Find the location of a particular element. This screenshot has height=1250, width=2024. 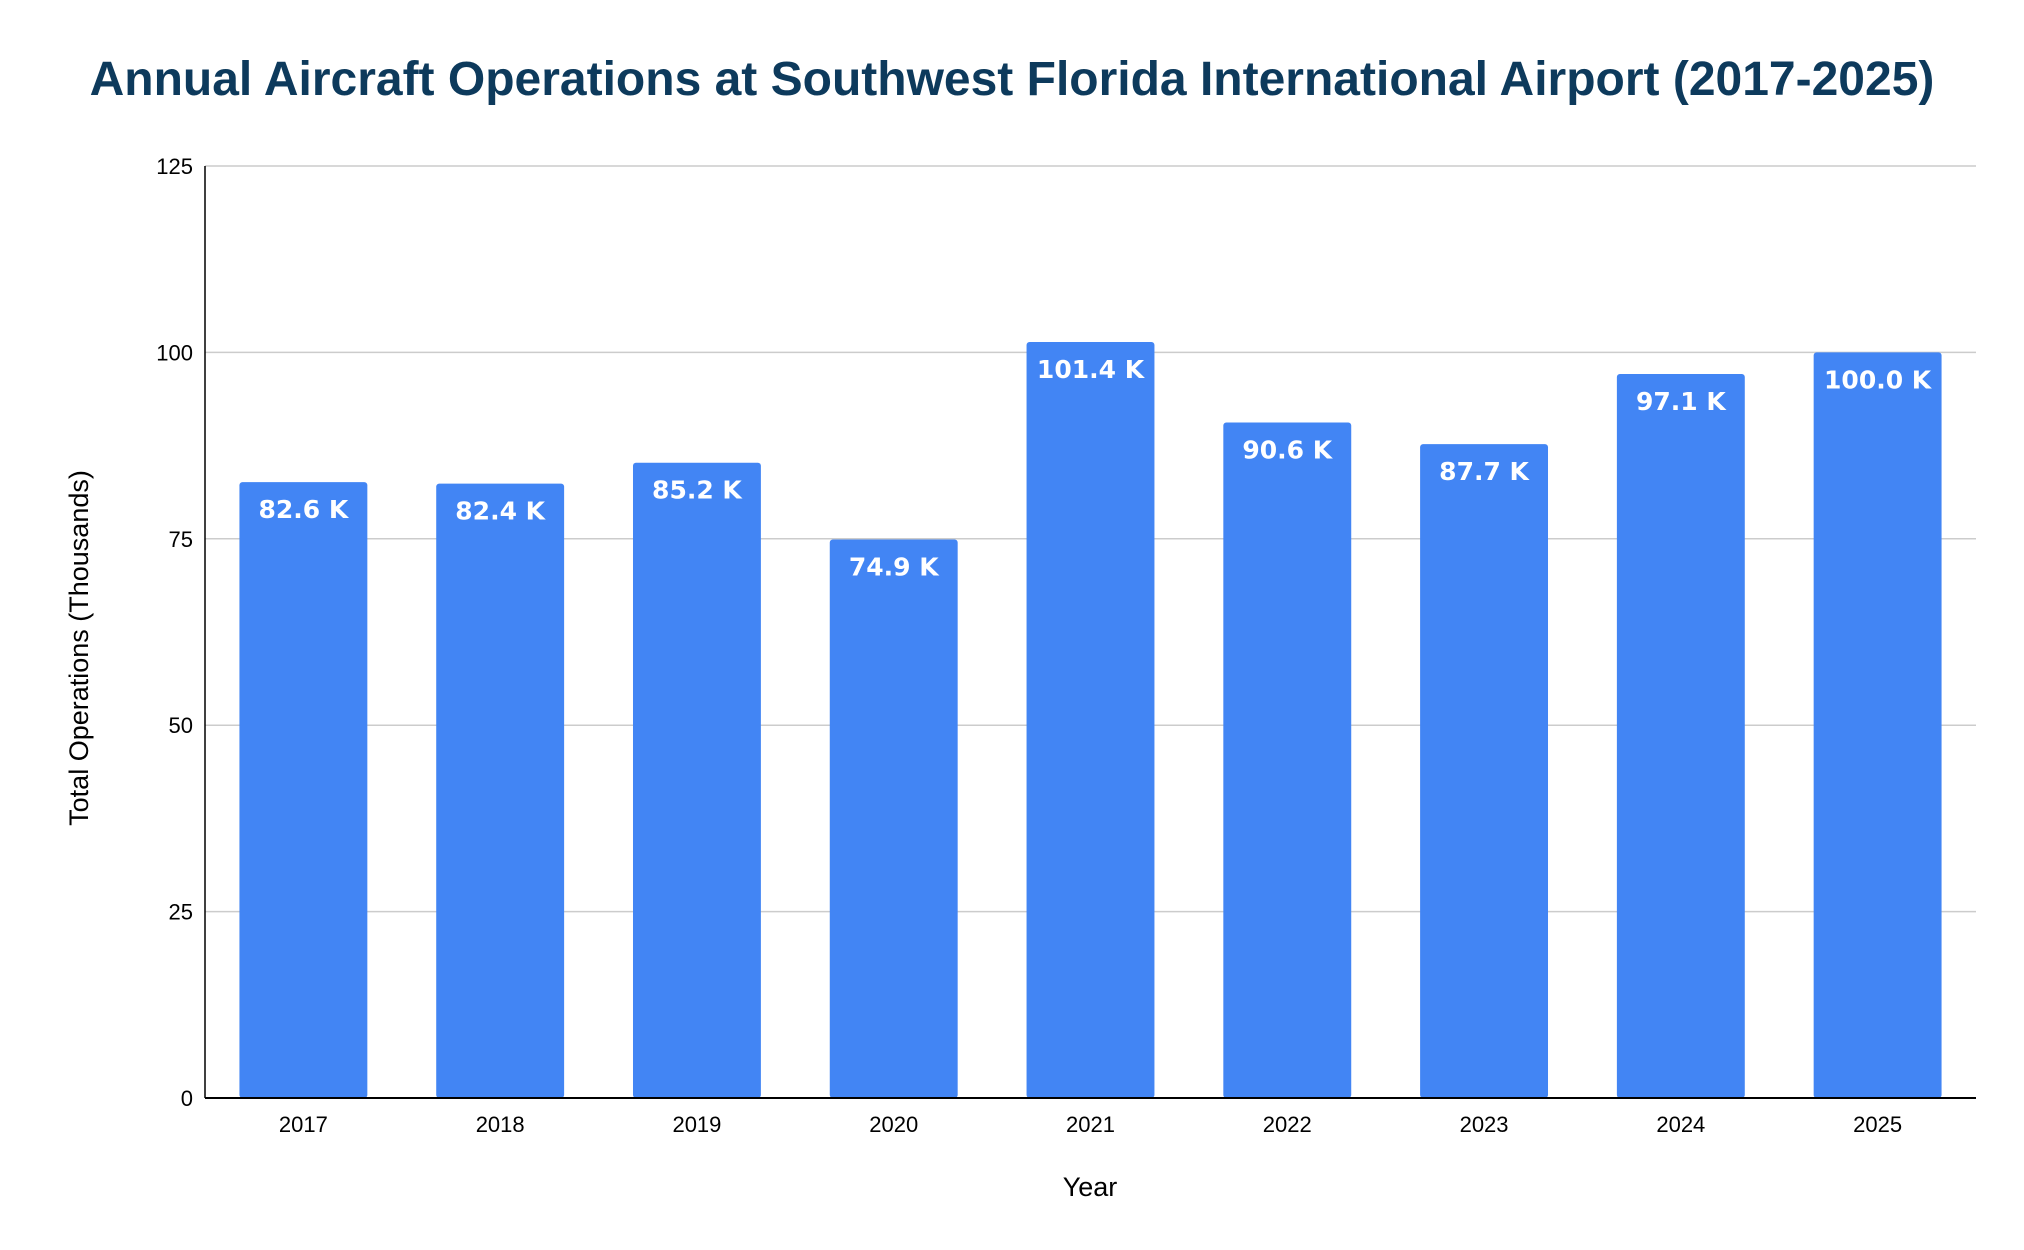

x-tick-label-2017: 2017 is located at coordinates (303, 1124).